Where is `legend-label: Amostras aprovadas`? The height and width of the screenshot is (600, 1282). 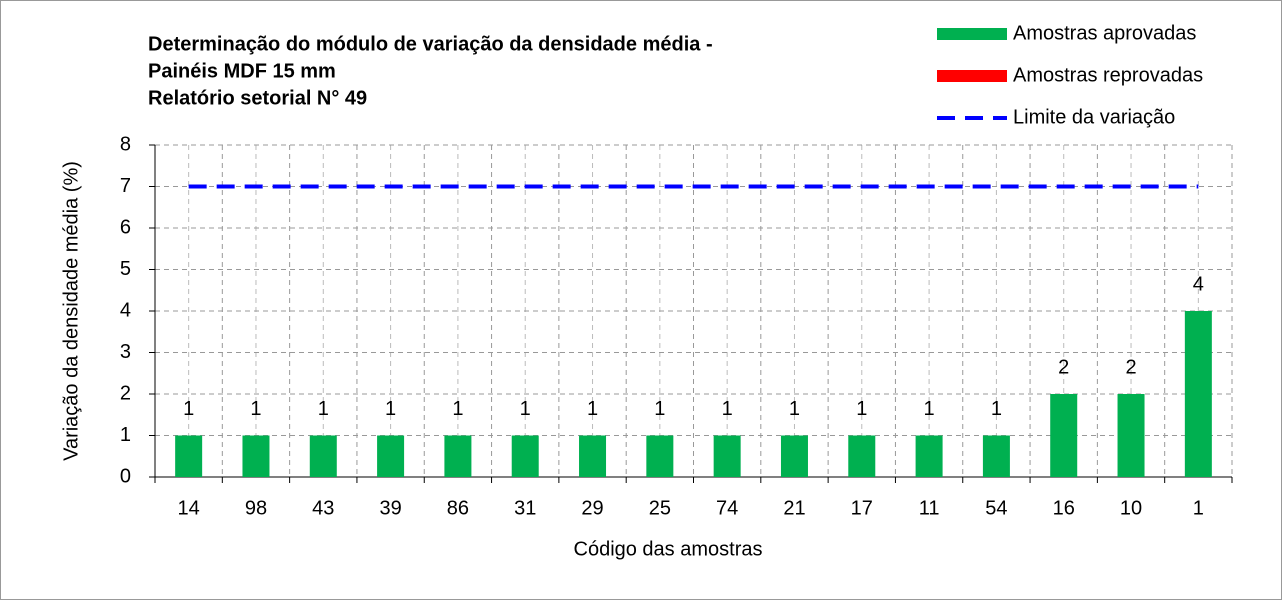 legend-label: Amostras aprovadas is located at coordinates (1104, 33).